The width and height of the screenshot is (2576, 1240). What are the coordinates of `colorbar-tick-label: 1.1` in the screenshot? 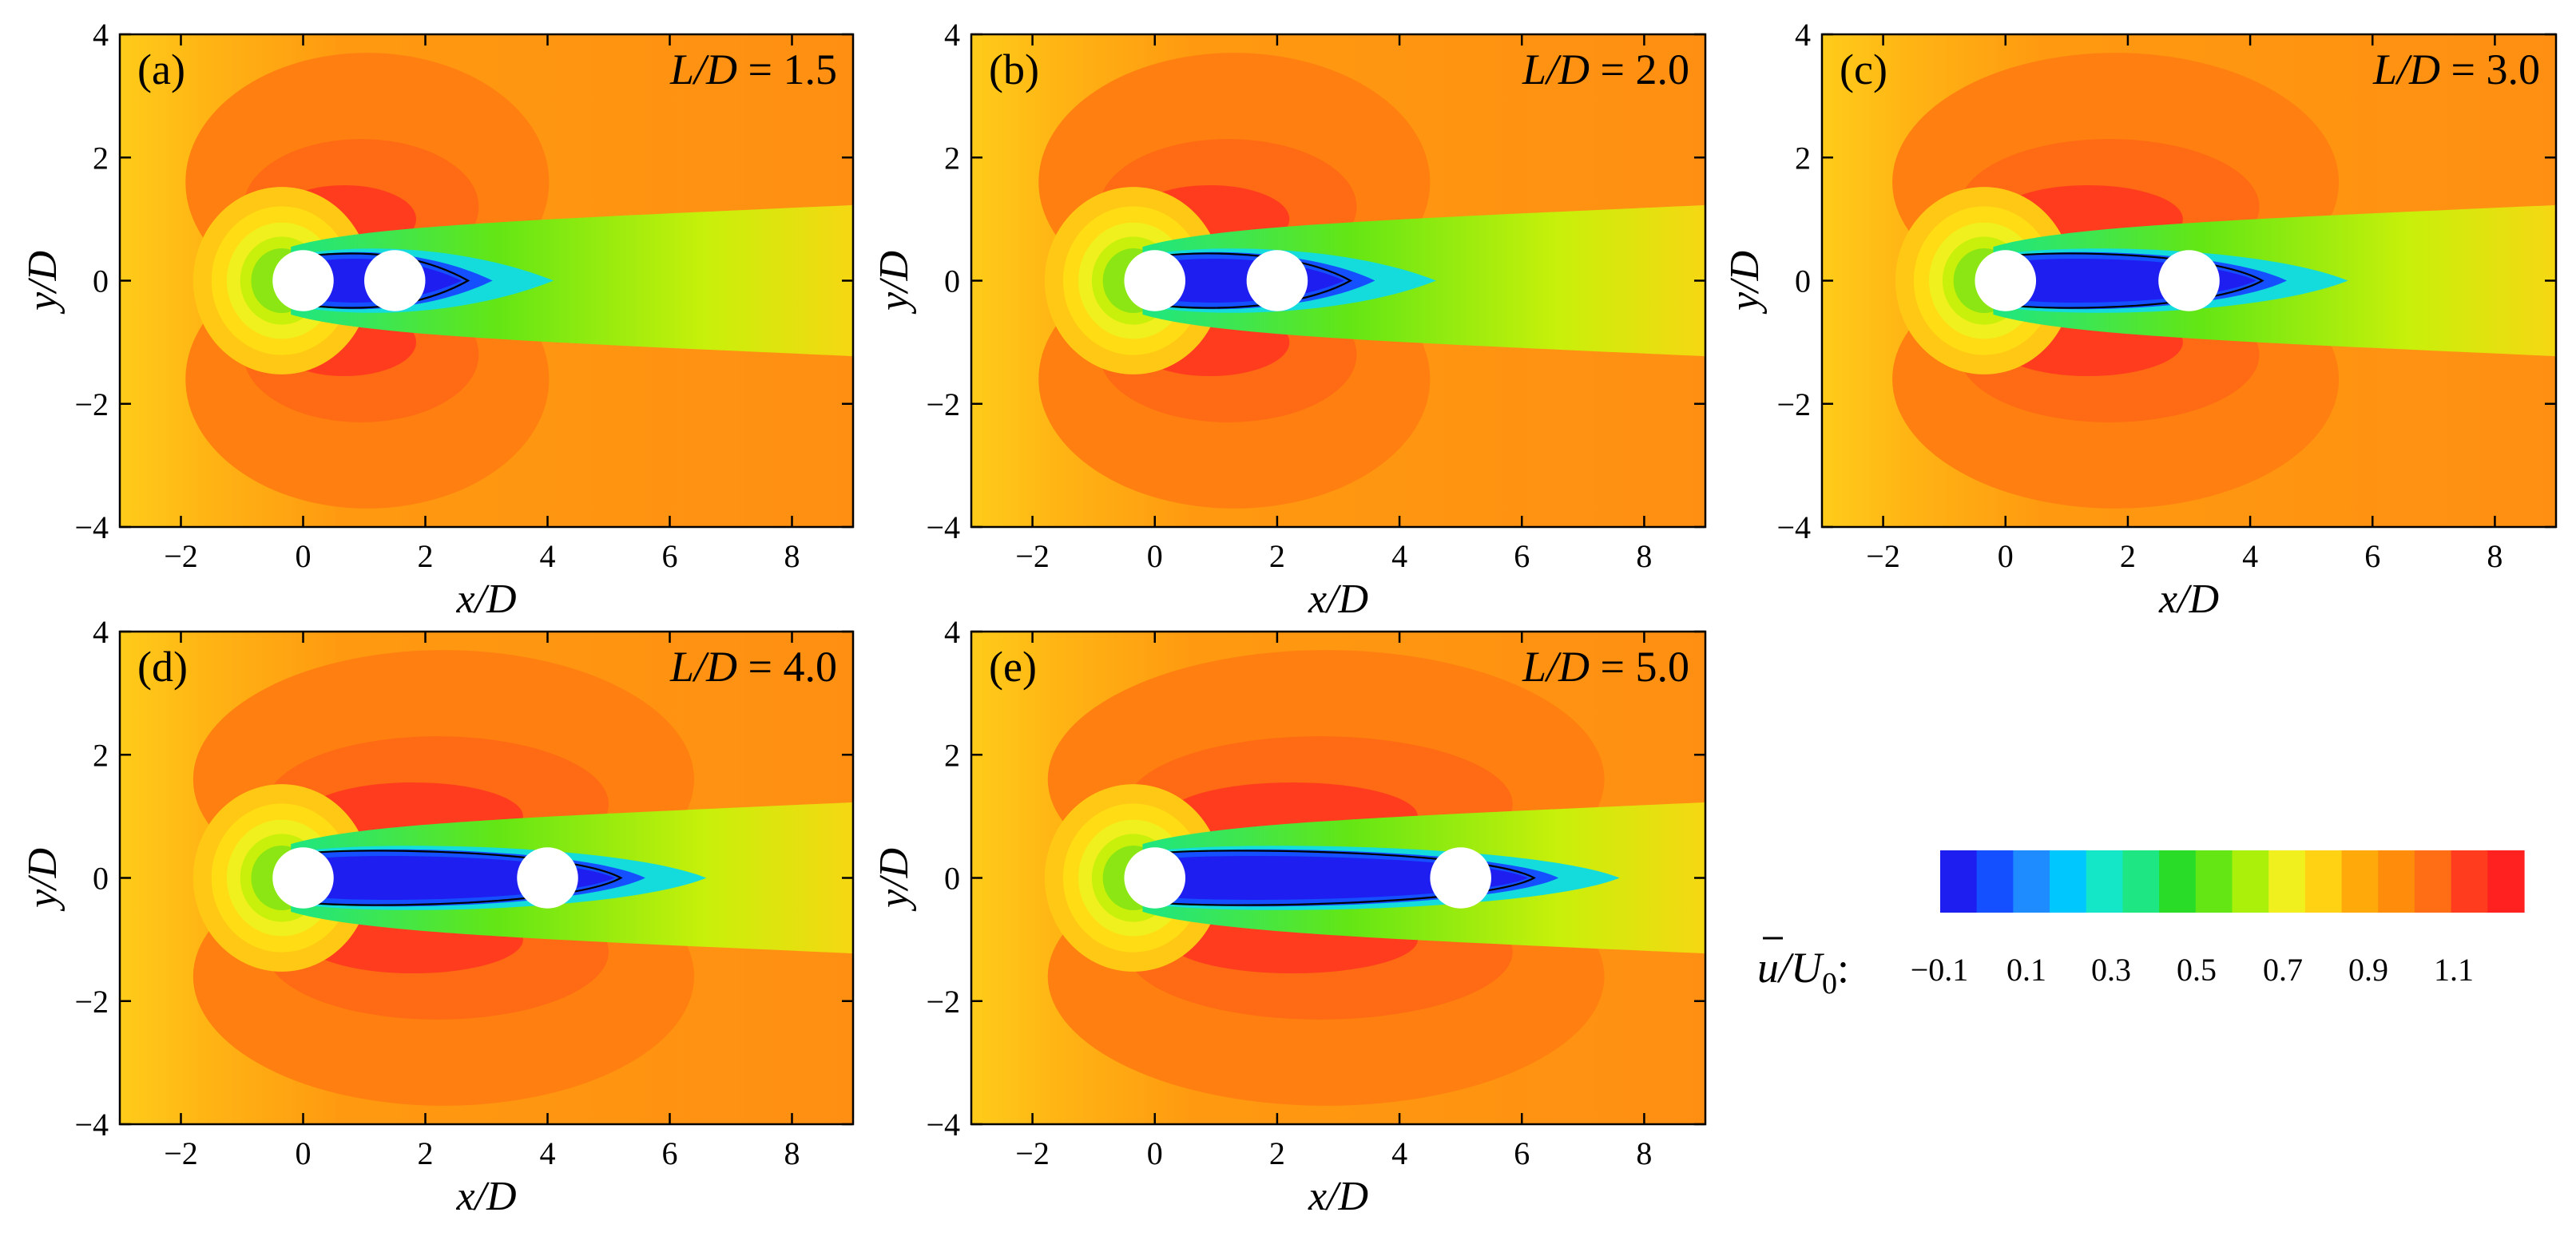 It's located at (2454, 970).